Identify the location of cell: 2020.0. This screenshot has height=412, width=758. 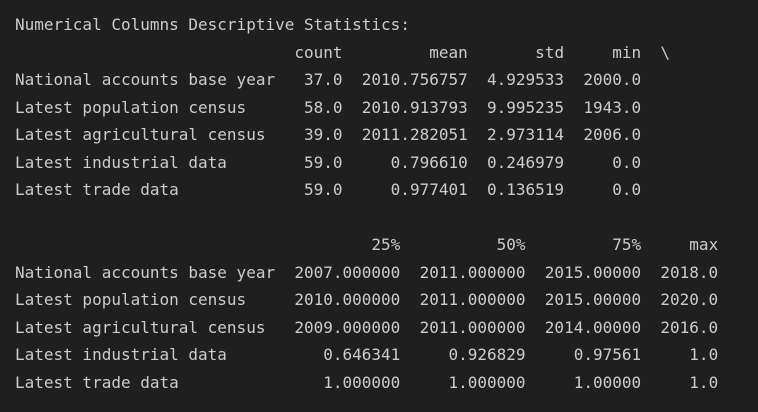
(689, 299).